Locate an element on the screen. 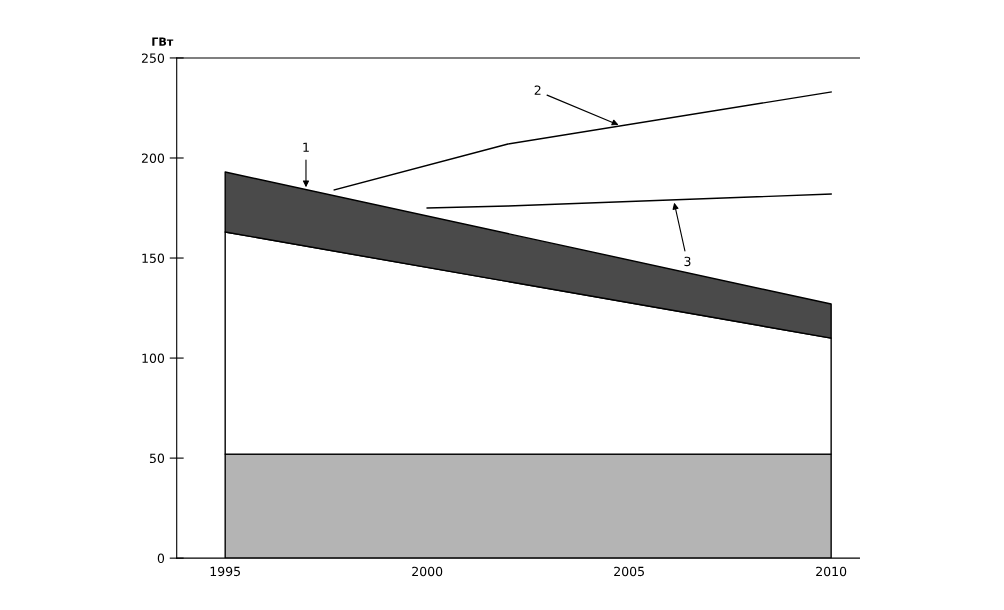  x-tick-label: 2005 is located at coordinates (629, 571).